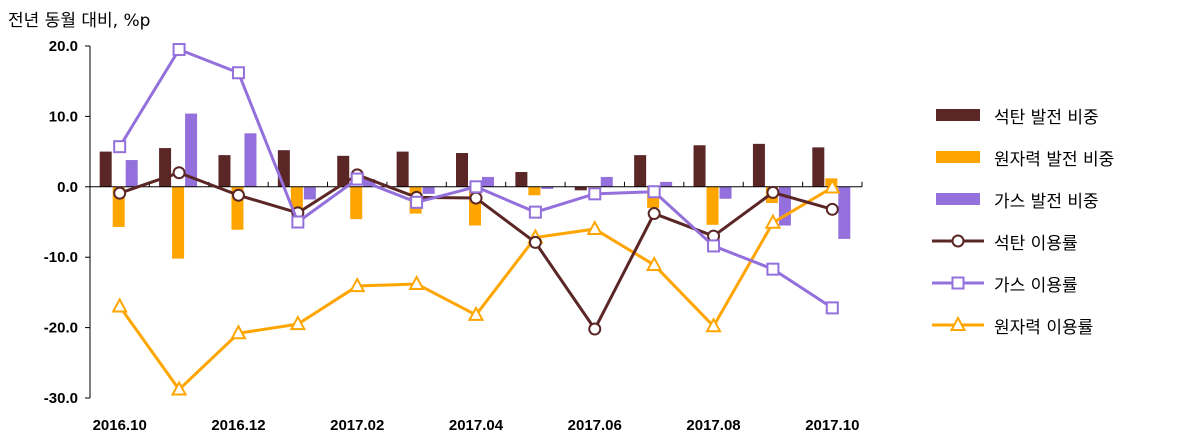 The image size is (1200, 440). I want to click on marker-1-2017.10, so click(832, 209).